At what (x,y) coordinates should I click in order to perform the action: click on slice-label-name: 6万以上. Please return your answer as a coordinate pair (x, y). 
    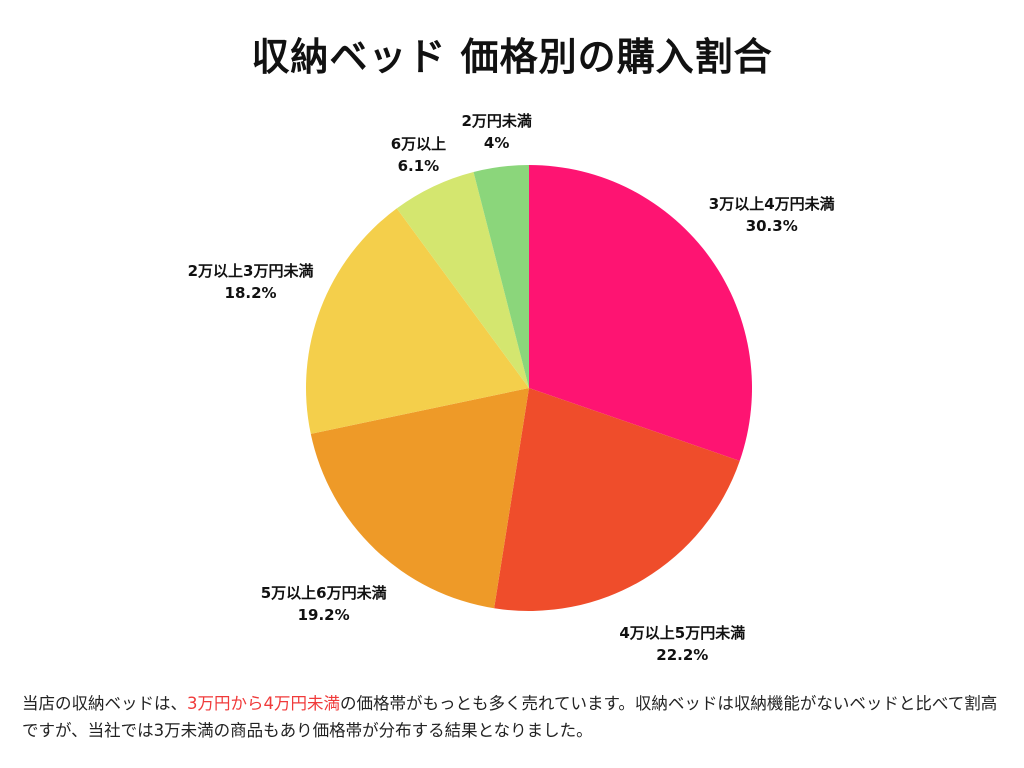
    Looking at the image, I should click on (418, 143).